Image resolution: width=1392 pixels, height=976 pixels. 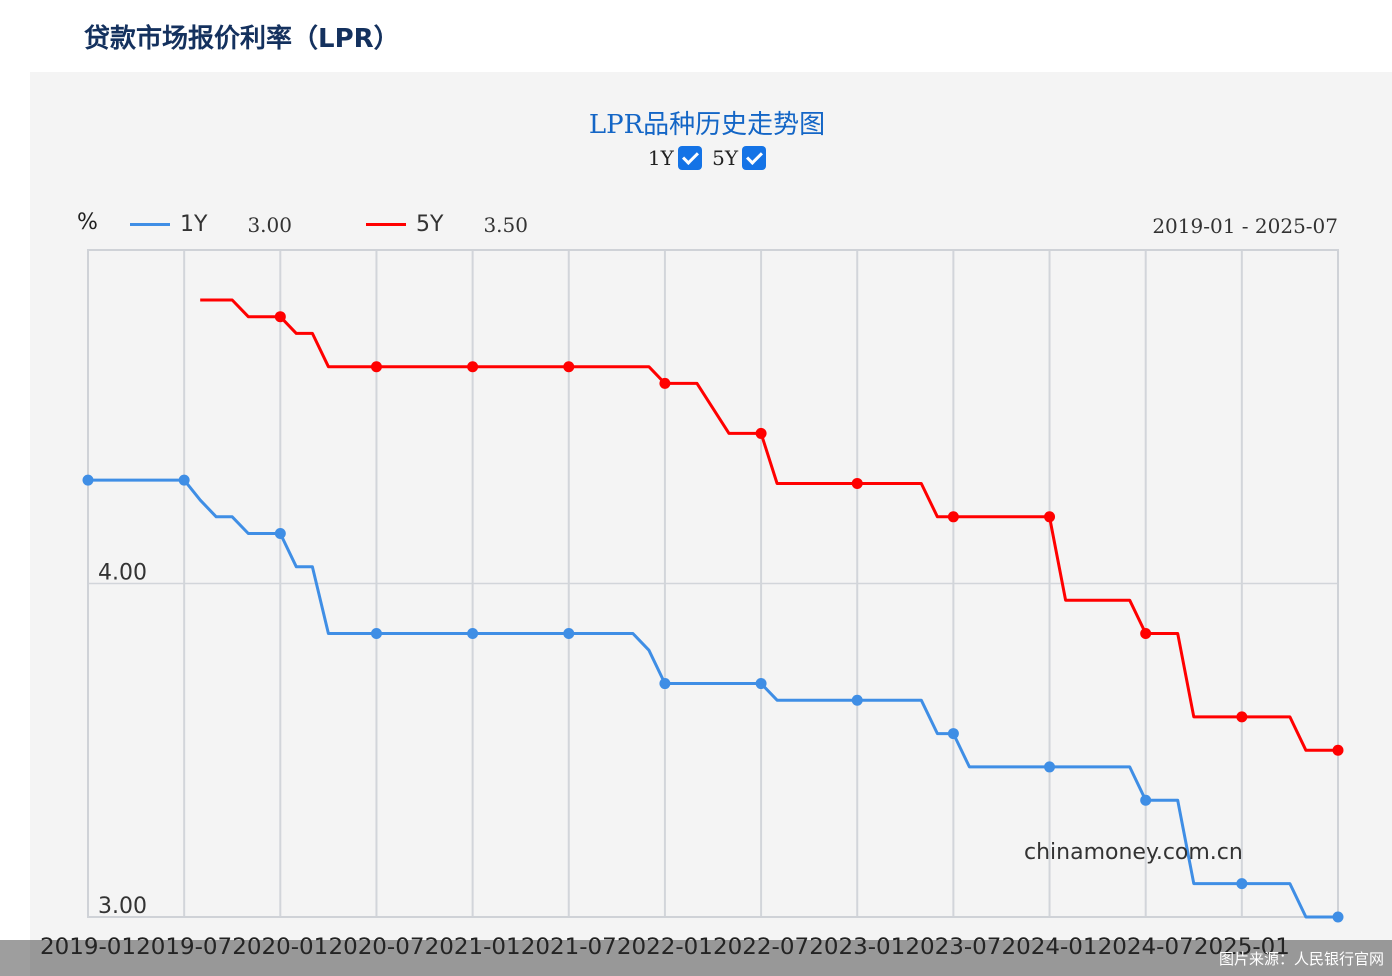 I want to click on x-tick-label: 2019-07, so click(x=184, y=947).